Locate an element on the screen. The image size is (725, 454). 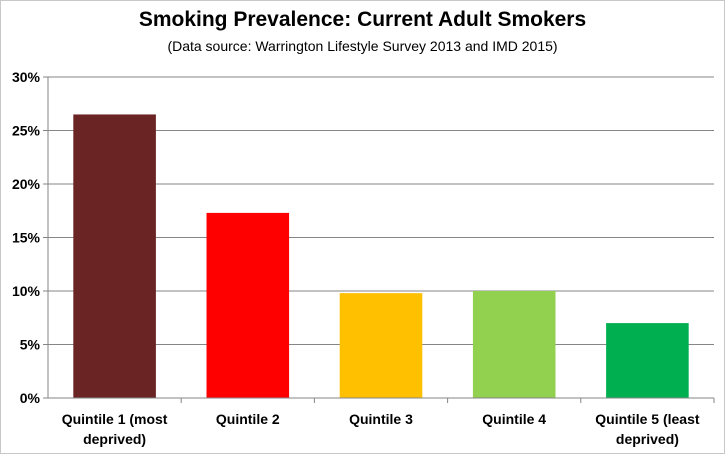
x-tick-label: Quintile 3 is located at coordinates (381, 419).